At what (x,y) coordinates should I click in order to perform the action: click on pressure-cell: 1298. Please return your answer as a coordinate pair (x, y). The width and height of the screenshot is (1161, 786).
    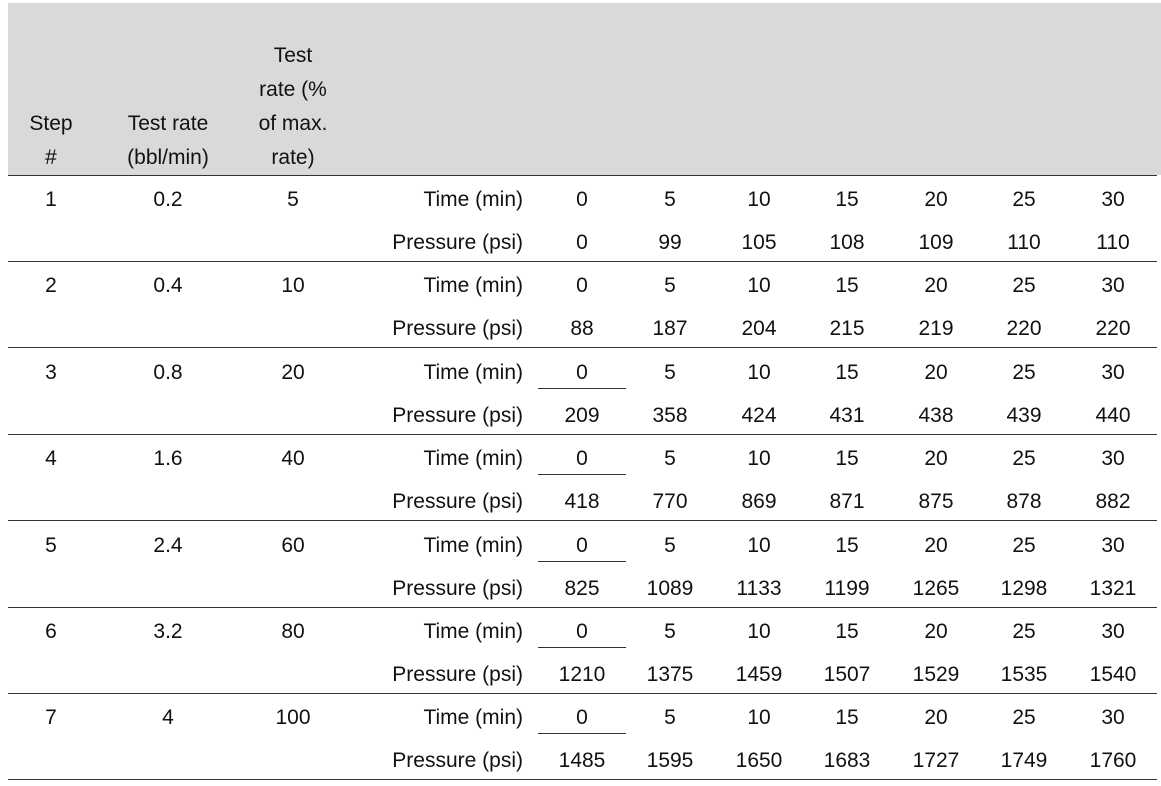
    Looking at the image, I should click on (1024, 588).